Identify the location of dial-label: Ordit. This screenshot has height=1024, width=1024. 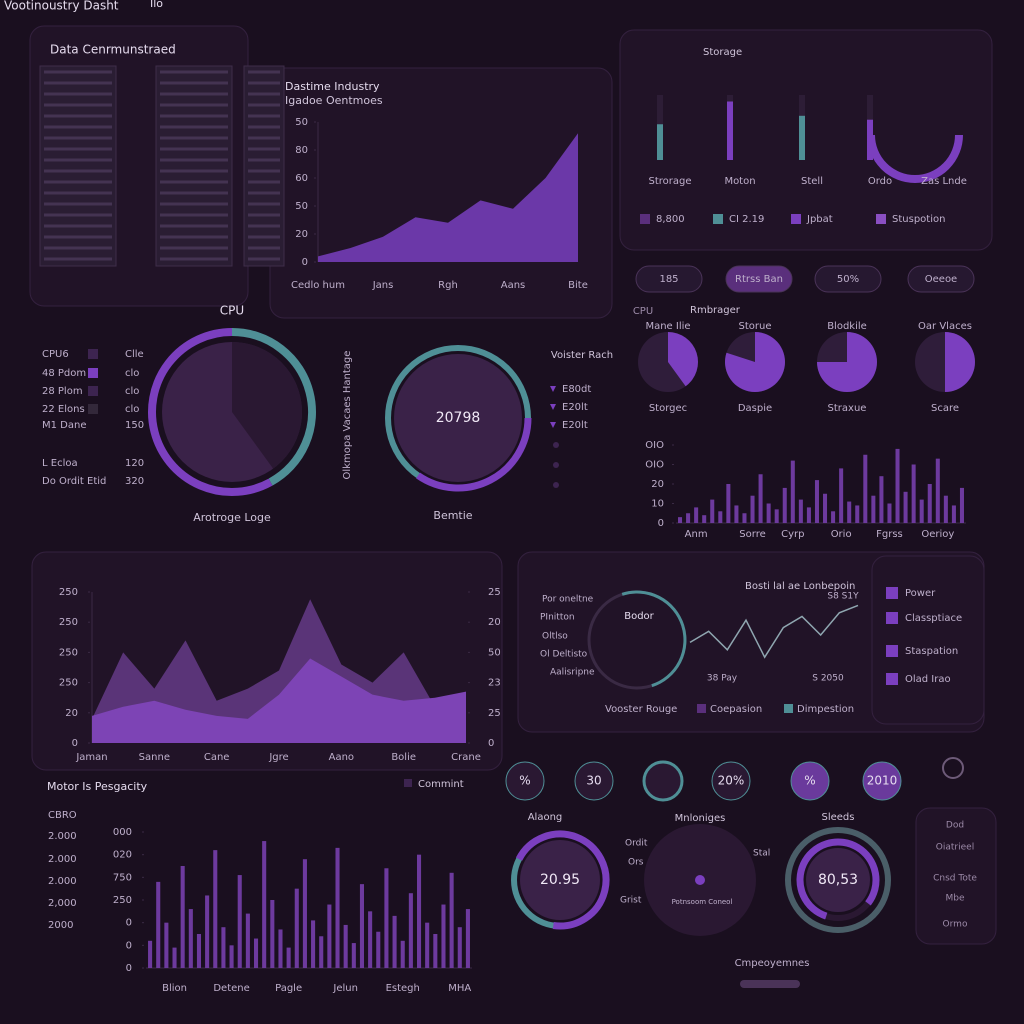
(636, 844).